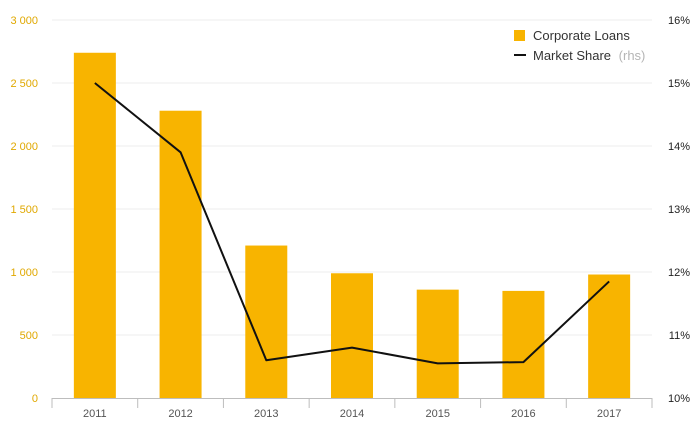 The image size is (700, 433). I want to click on left-tick-label: 2 000, so click(24, 147).